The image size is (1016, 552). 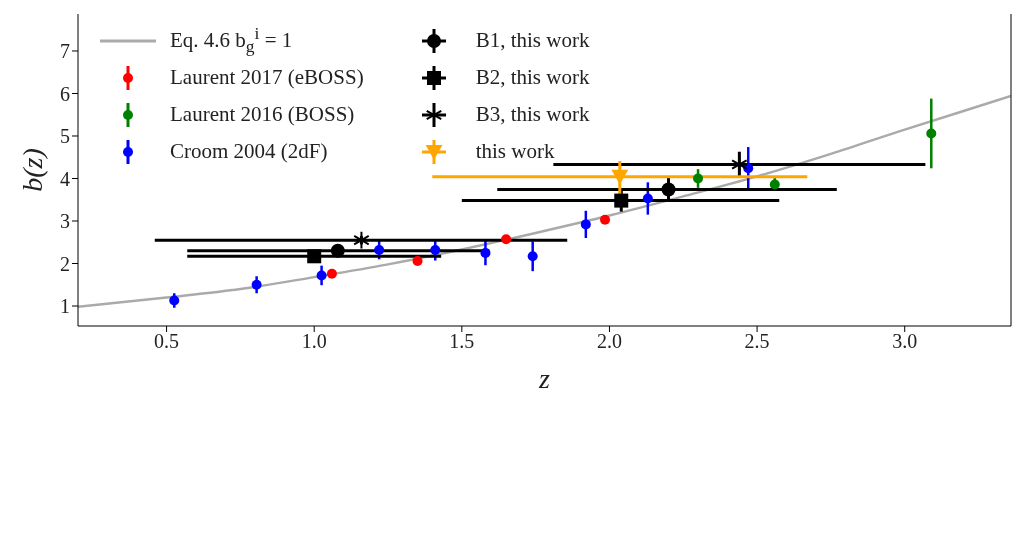 I want to click on y-tick-label: 6, so click(x=65, y=93).